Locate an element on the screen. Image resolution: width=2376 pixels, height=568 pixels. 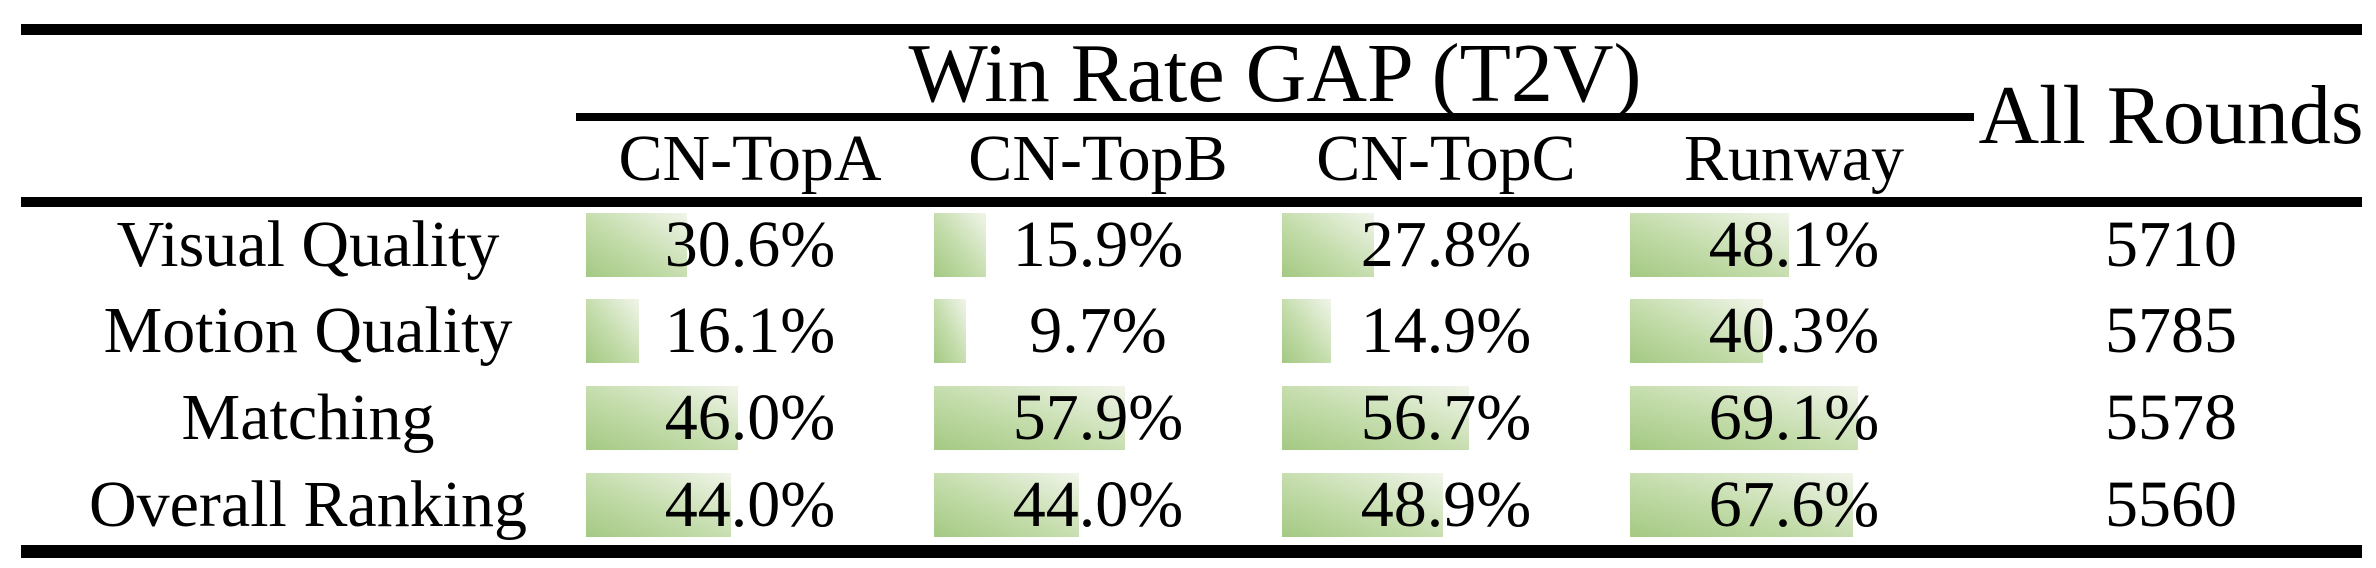
win-rate-value: 48.1% is located at coordinates (1794, 244).